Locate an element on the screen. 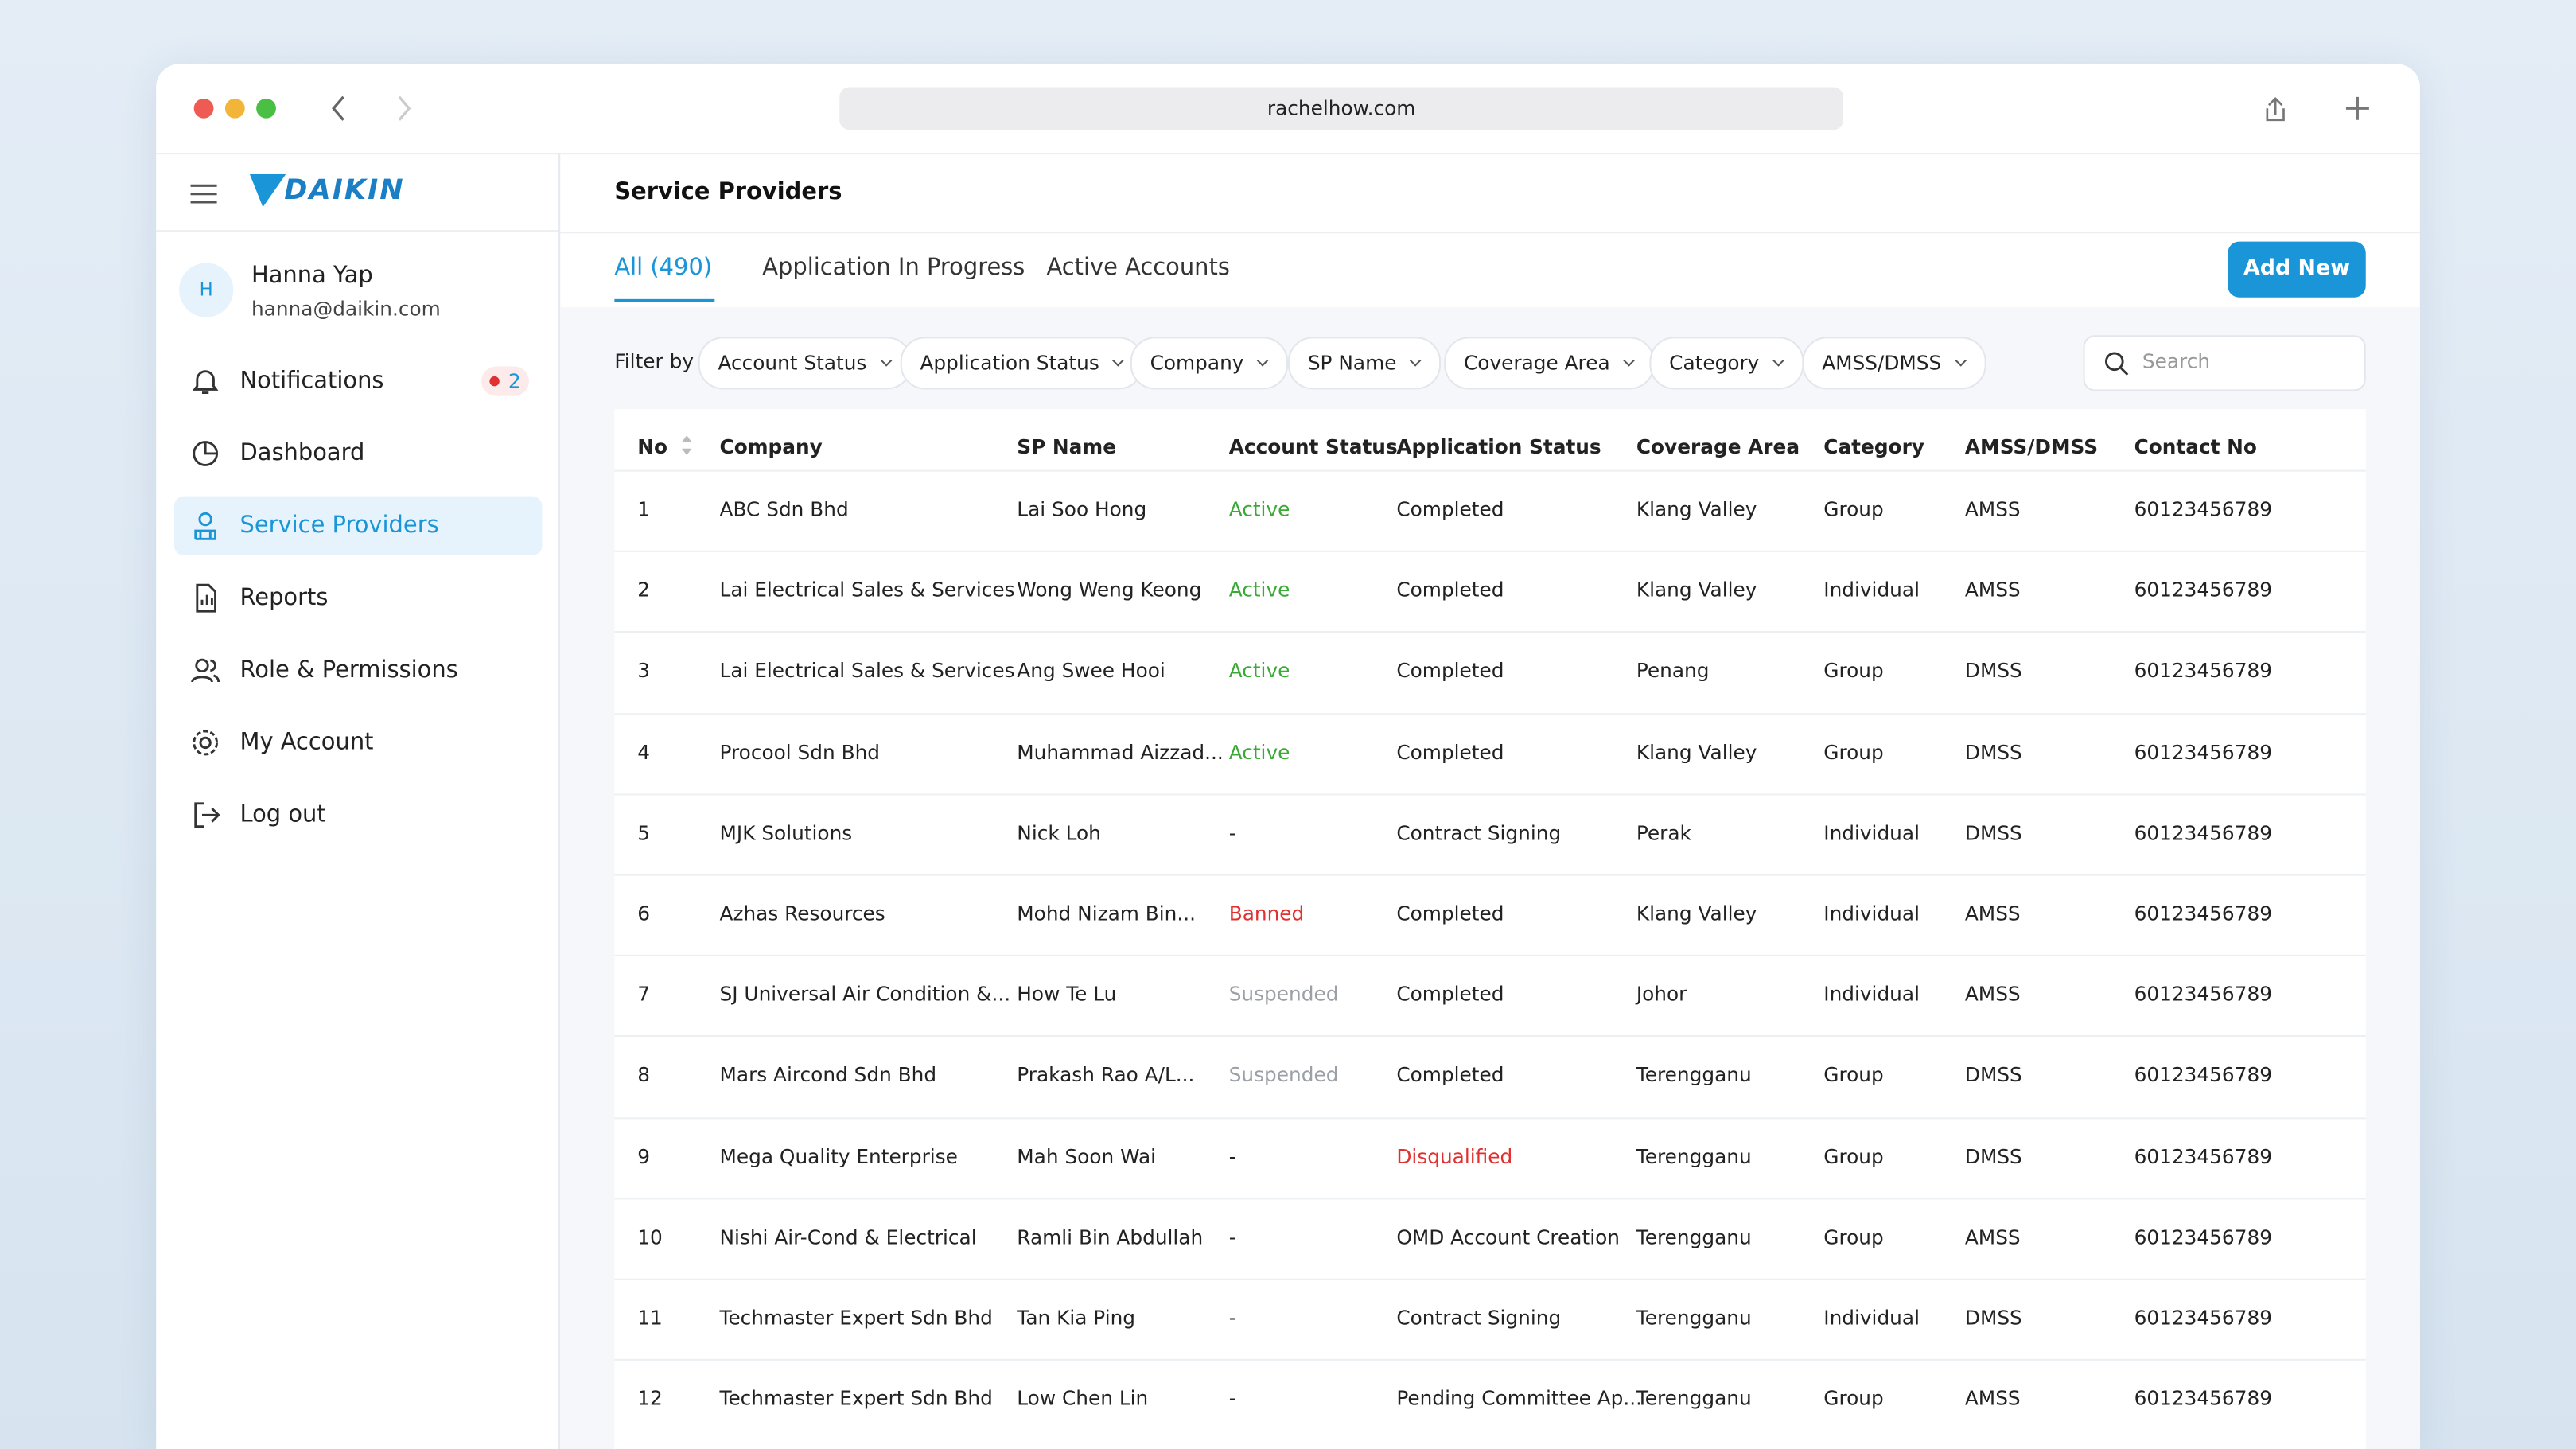  column-header: Contact No is located at coordinates (2196, 447).